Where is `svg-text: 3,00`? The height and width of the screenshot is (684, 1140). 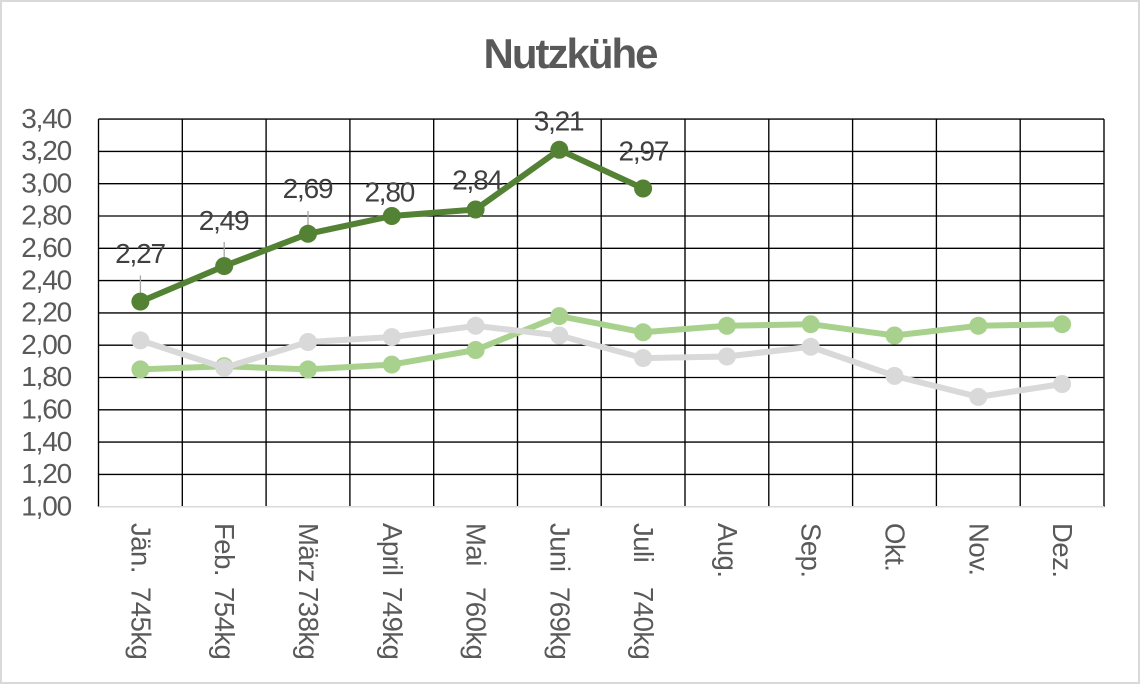
svg-text: 3,00 is located at coordinates (46, 182).